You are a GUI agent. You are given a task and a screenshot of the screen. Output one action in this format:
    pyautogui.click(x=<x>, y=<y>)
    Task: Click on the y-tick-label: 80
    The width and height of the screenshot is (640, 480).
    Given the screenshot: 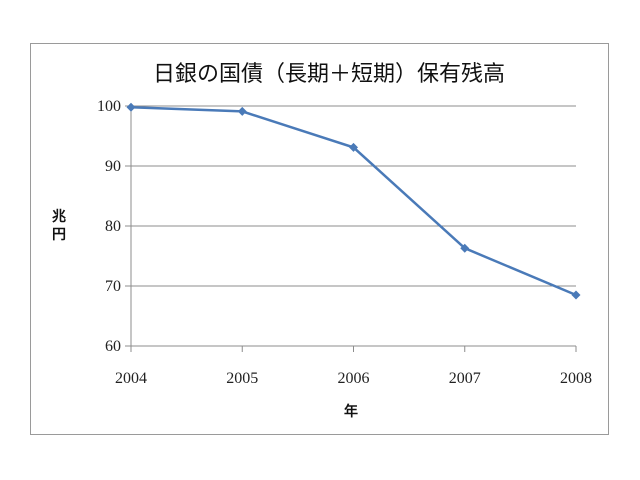 What is the action you would take?
    pyautogui.click(x=113, y=226)
    